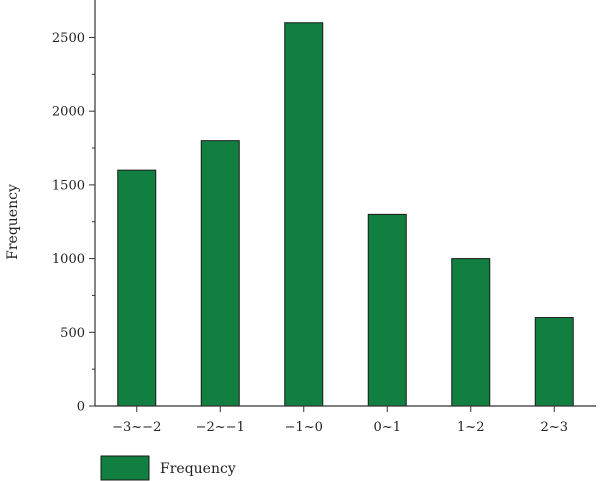  What do you see at coordinates (220, 427) in the screenshot?
I see `x-tick-label: −2~−1` at bounding box center [220, 427].